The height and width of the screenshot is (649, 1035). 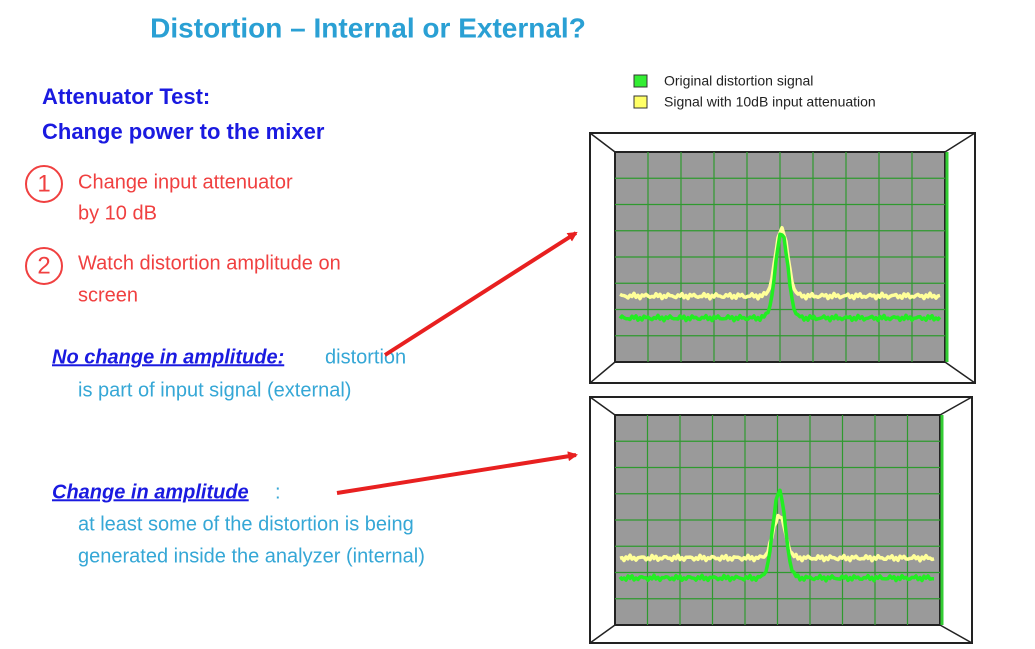 What do you see at coordinates (214, 390) in the screenshot?
I see `conclusion-text: is part of input signal (external)` at bounding box center [214, 390].